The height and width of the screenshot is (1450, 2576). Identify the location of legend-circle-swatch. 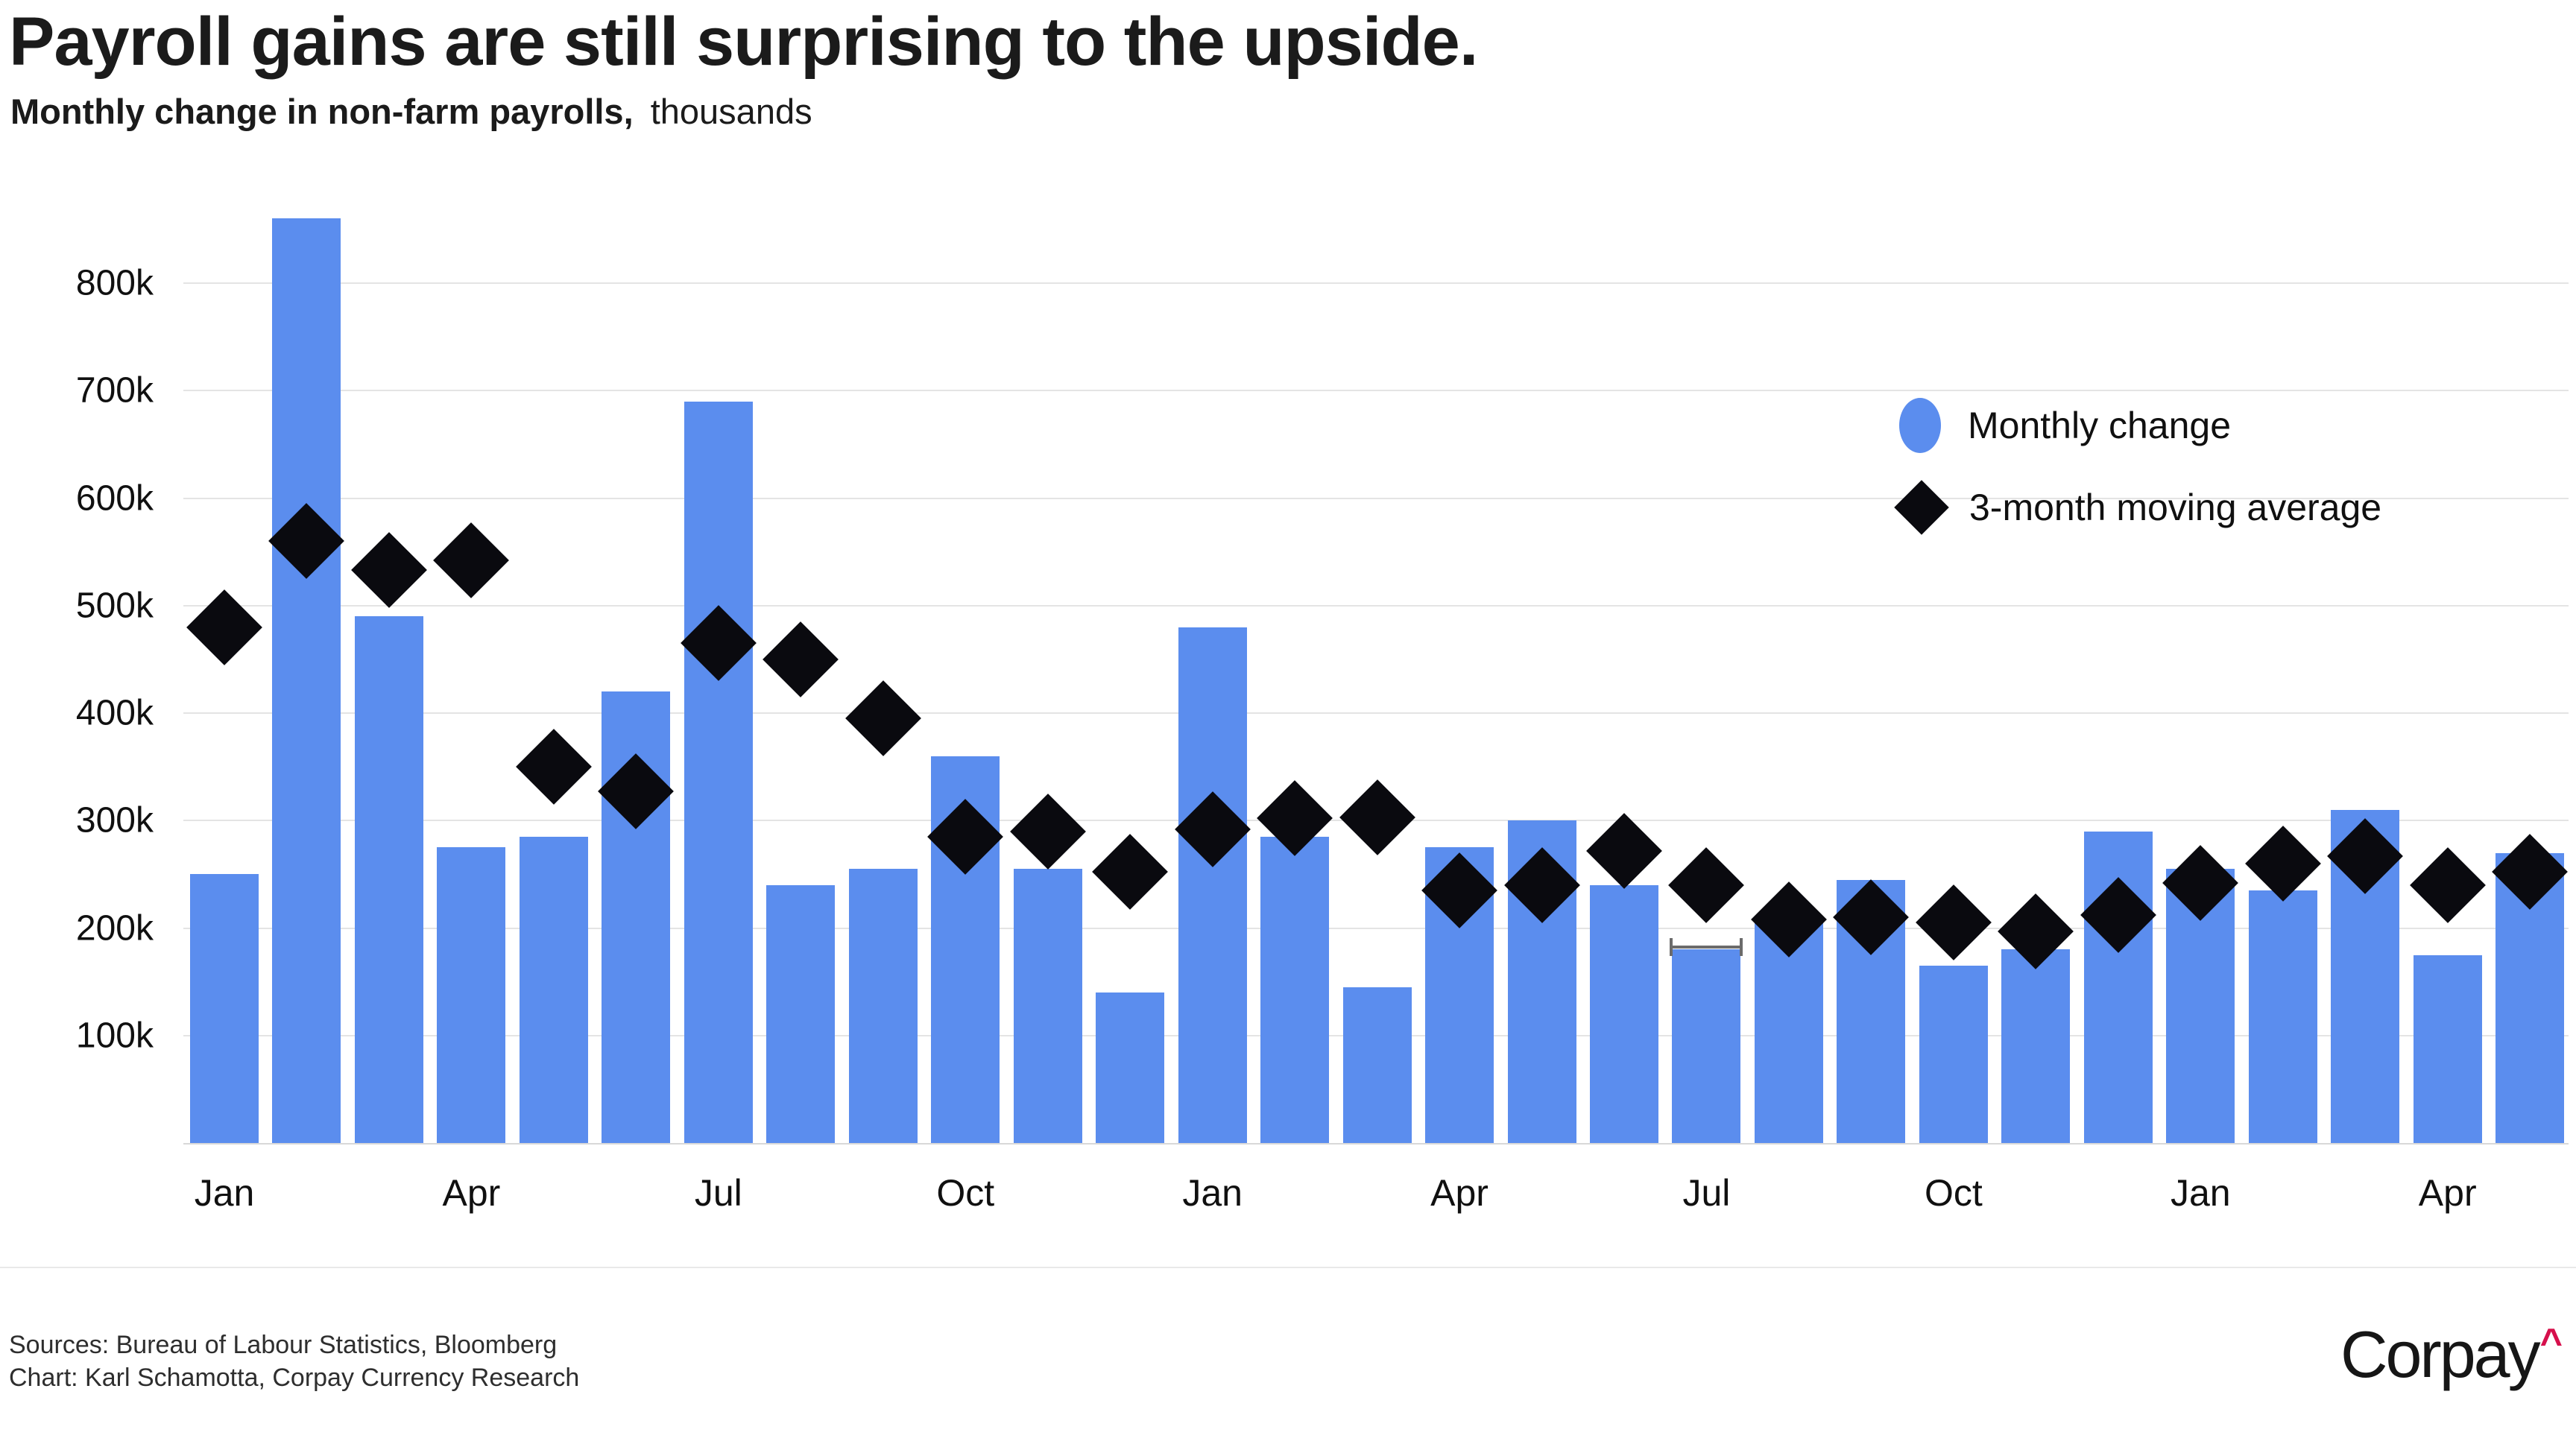
(1920, 425).